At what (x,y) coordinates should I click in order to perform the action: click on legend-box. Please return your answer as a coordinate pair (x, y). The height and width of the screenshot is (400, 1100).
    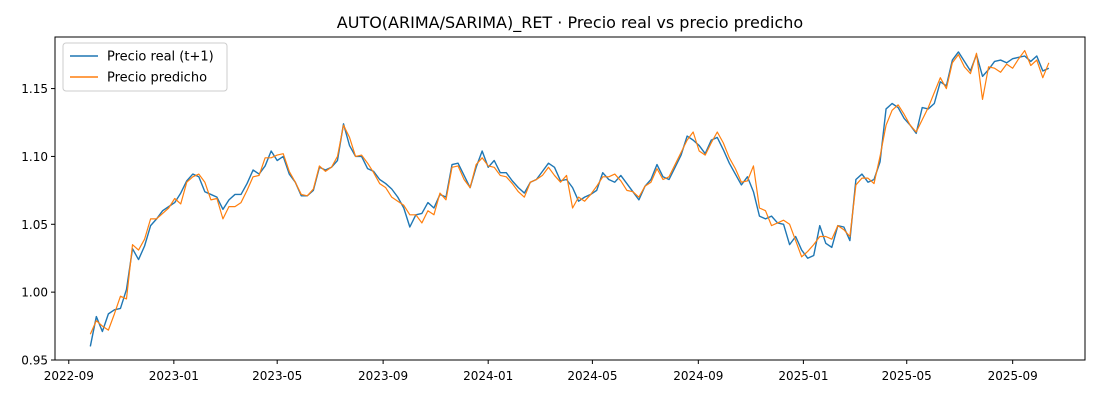
    Looking at the image, I should click on (145, 67).